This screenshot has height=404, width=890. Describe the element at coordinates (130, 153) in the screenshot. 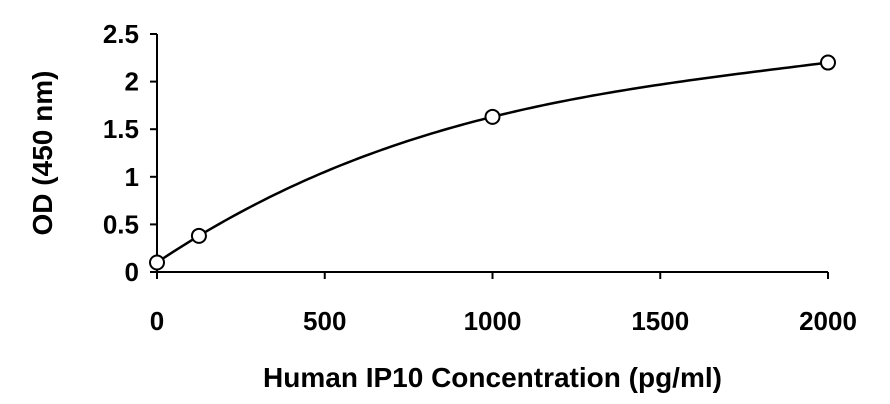

I see `y-axis-ticks: 0 0.5 1 1.5 2 2.5` at that location.